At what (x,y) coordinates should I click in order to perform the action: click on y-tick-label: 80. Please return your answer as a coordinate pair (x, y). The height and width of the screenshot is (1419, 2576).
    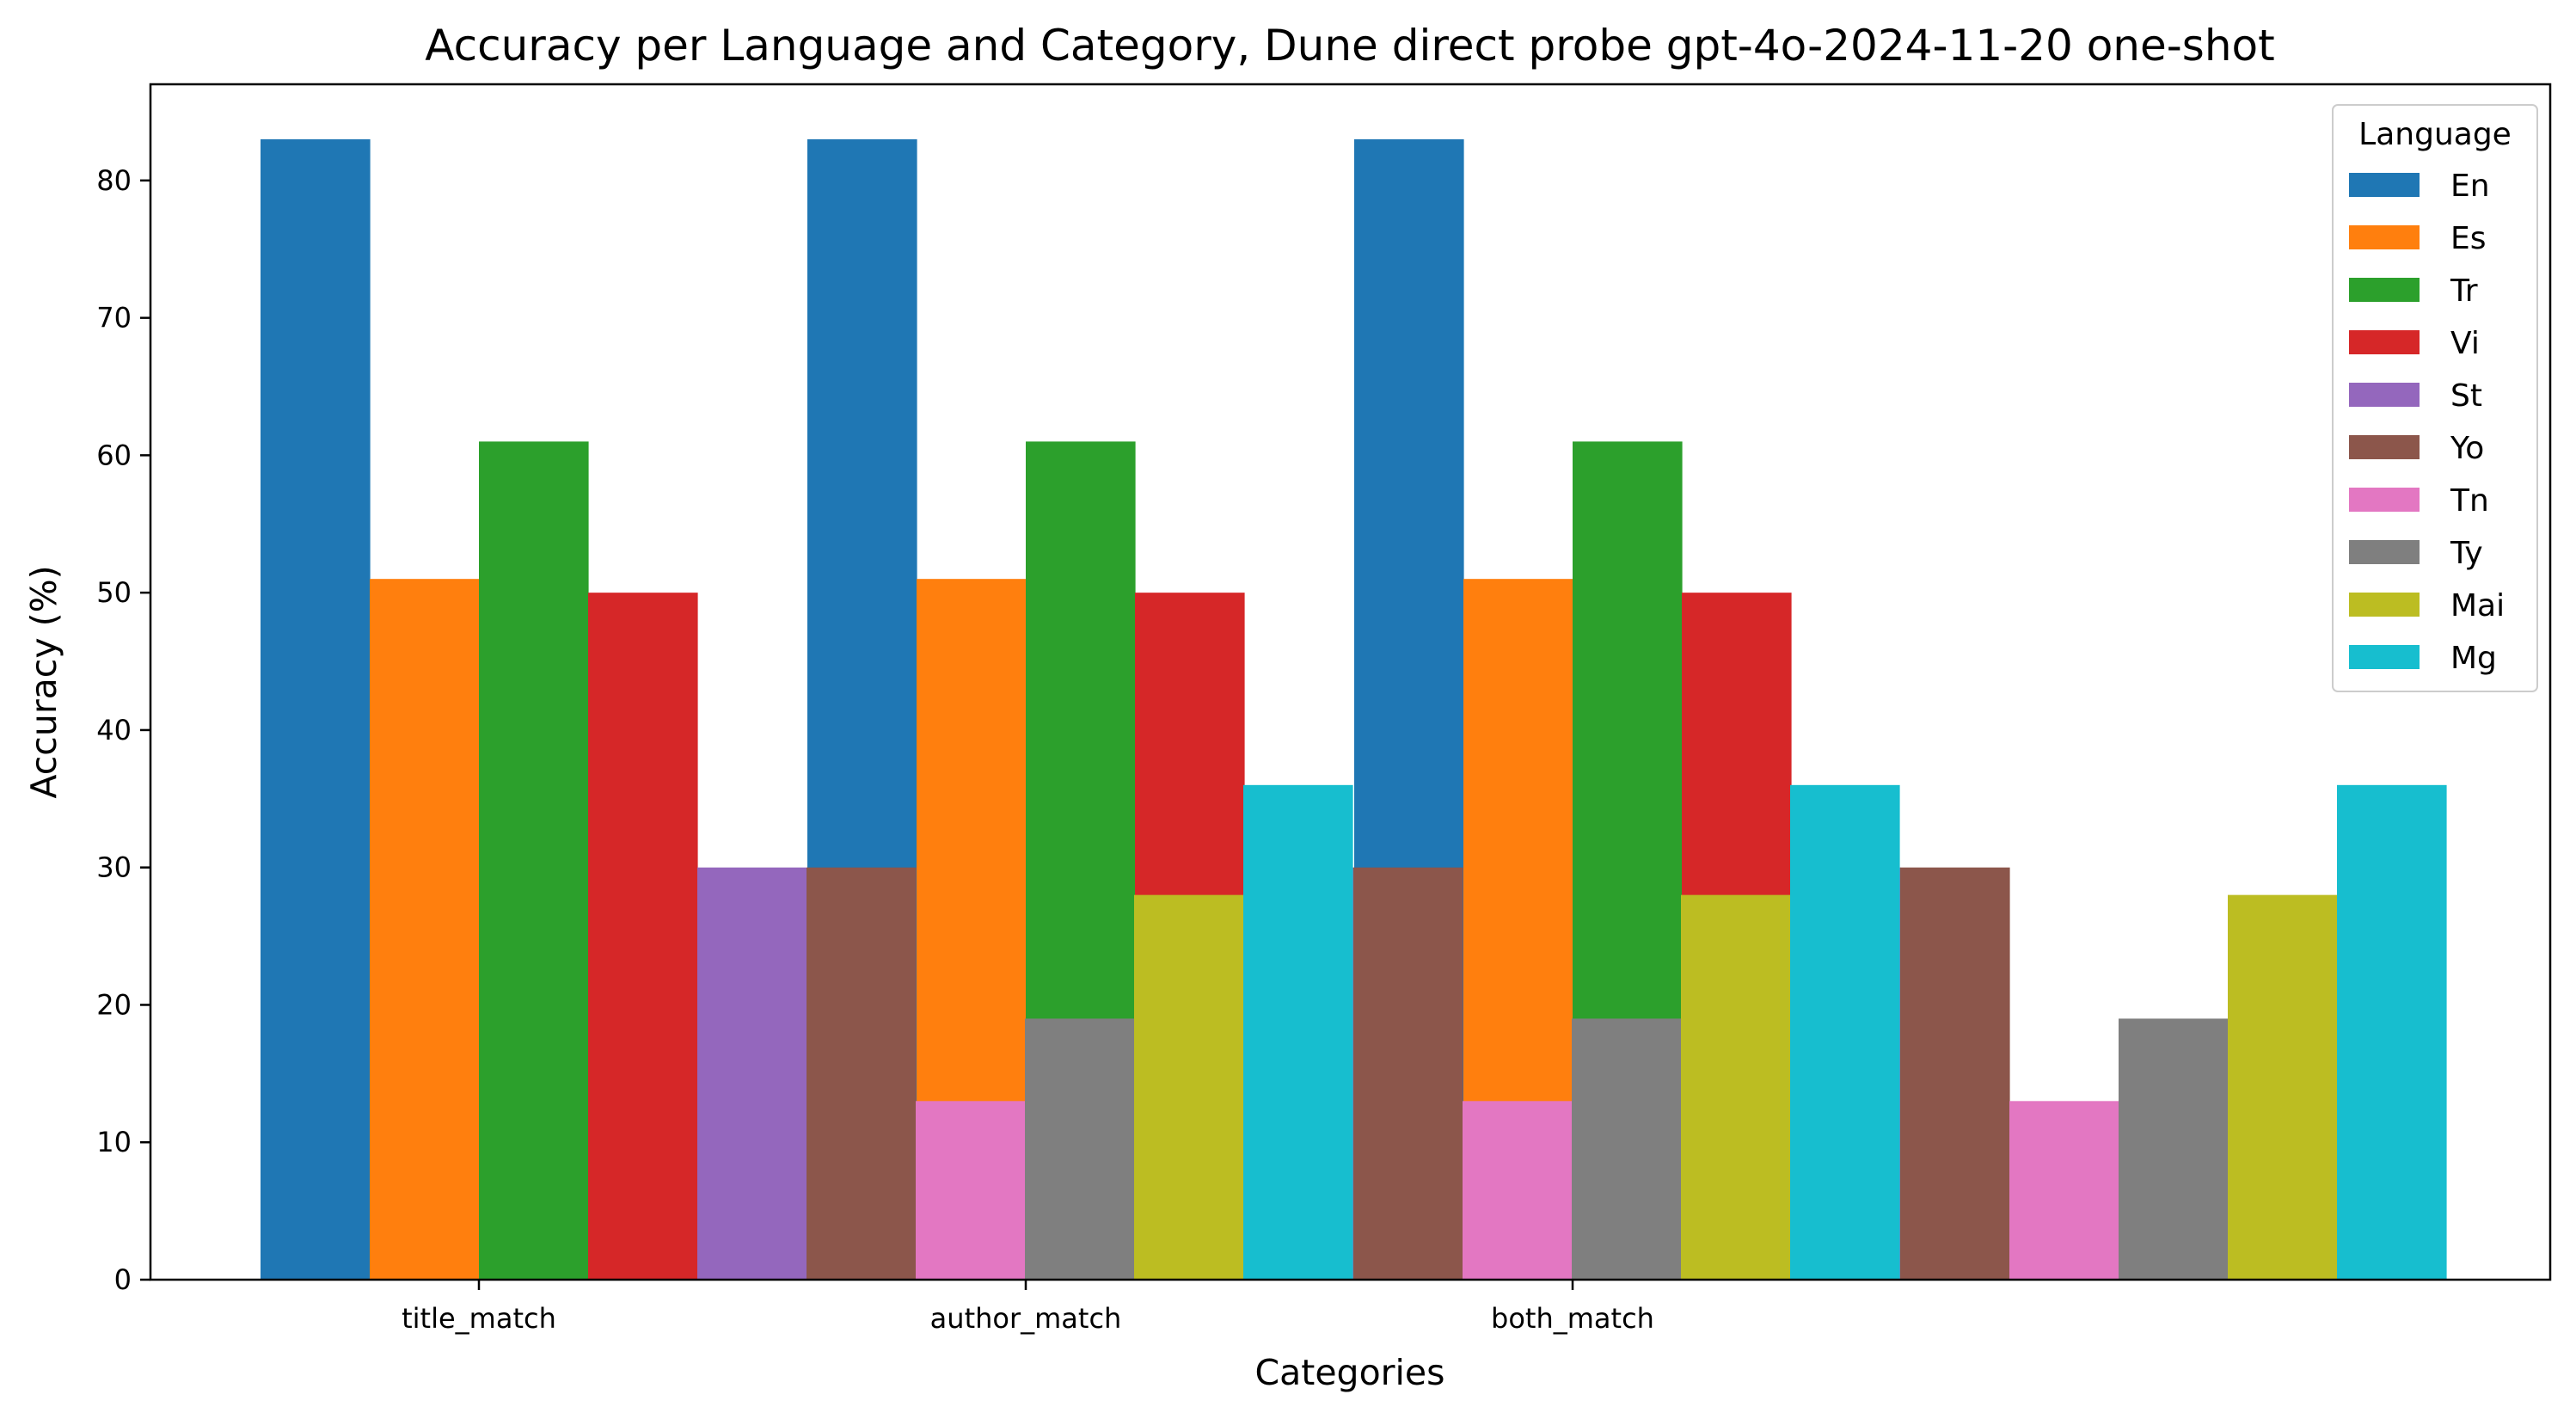
    Looking at the image, I should click on (114, 180).